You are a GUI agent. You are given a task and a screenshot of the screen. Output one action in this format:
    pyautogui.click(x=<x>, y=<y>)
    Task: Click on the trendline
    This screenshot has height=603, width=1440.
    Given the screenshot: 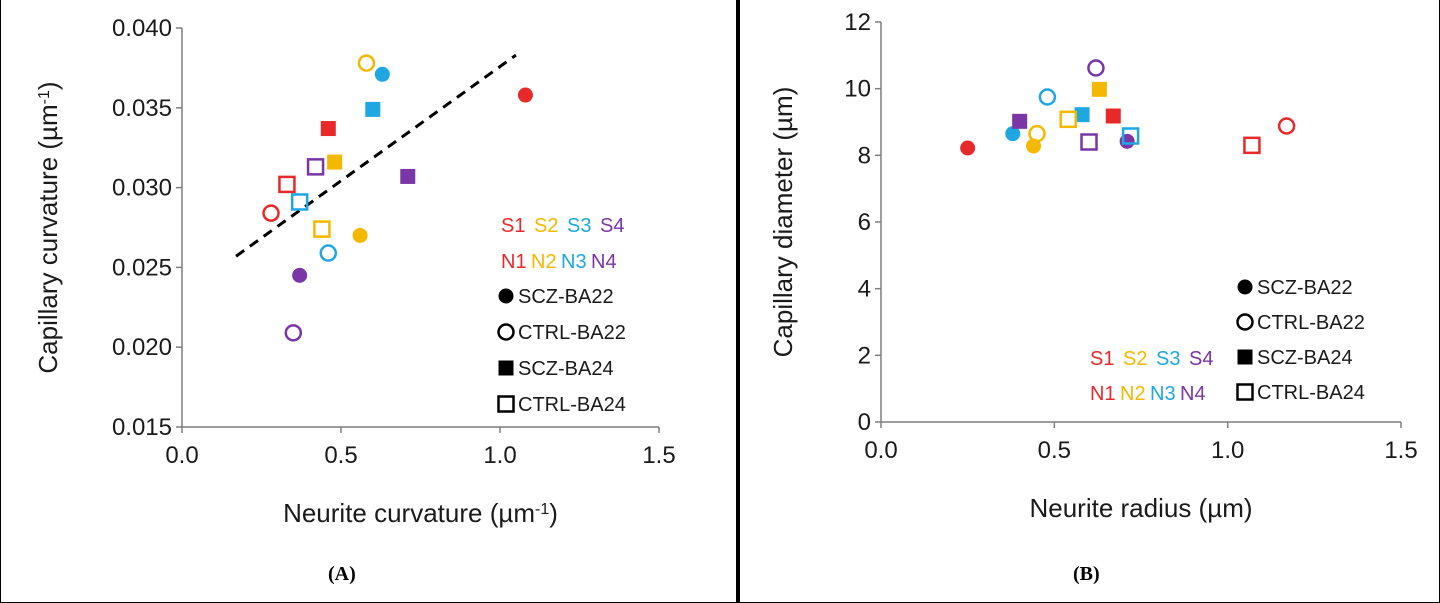 What is the action you would take?
    pyautogui.click(x=376, y=155)
    